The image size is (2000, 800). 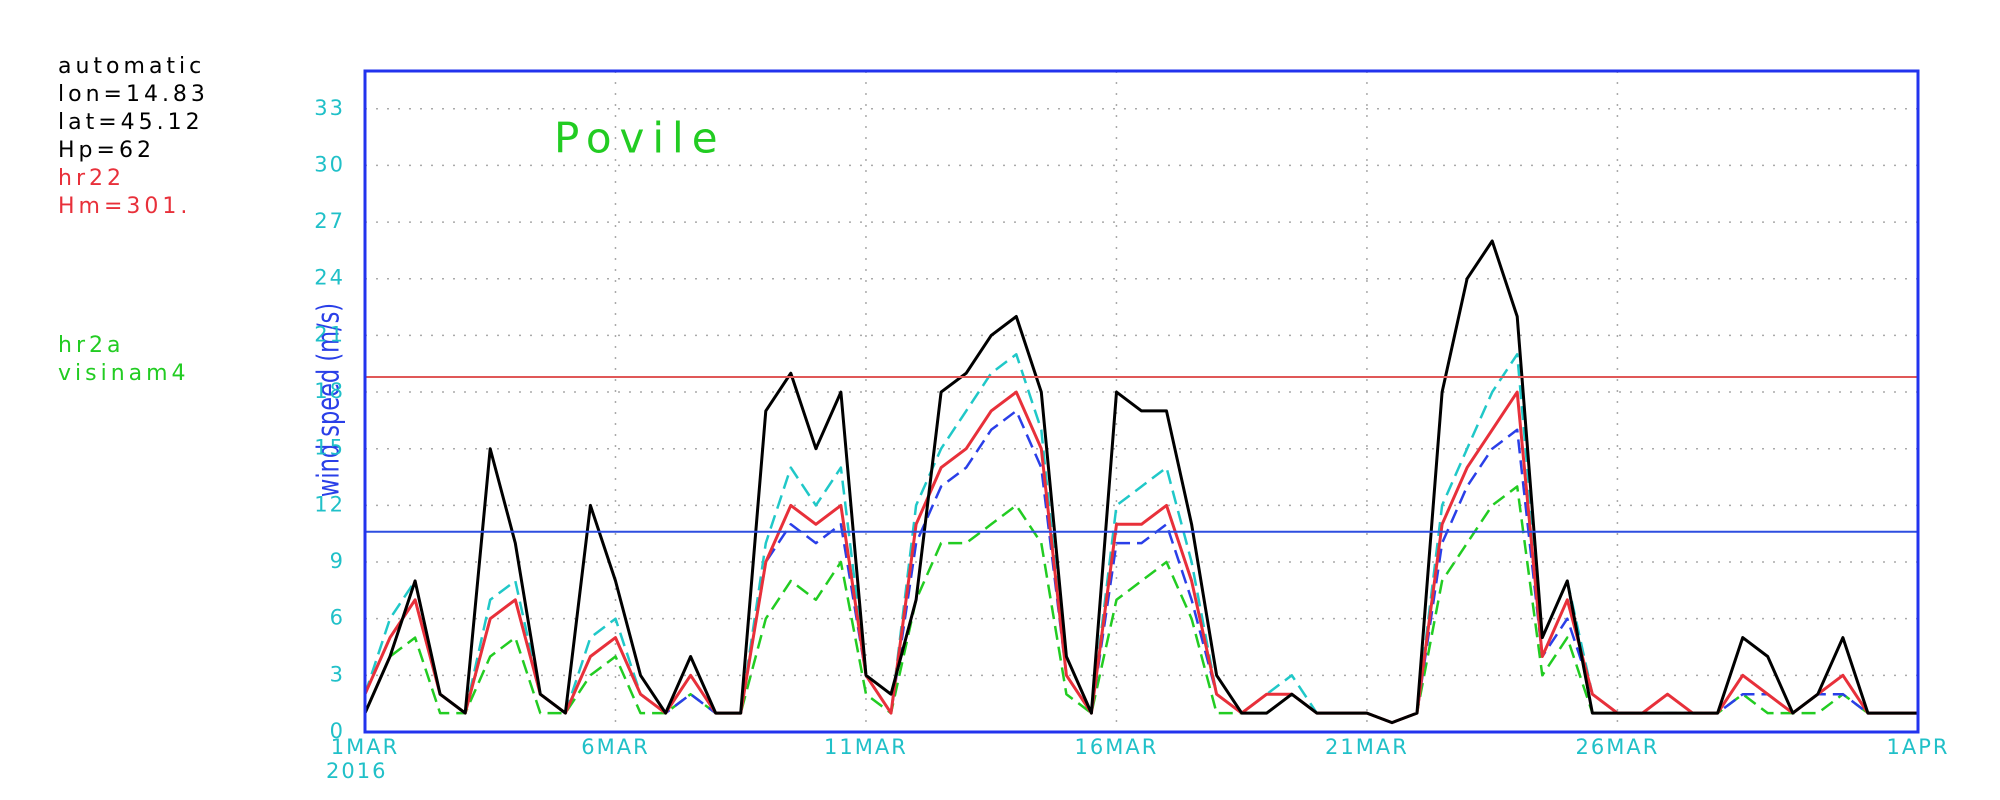 I want to click on chart-title: Povile, so click(x=640, y=138).